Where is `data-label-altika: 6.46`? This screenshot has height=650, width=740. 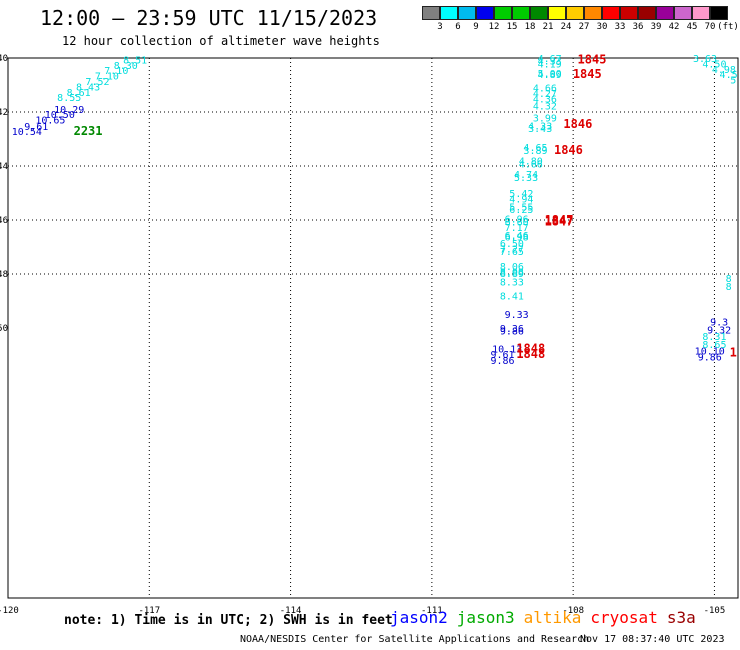
data-label-altika: 6.46 is located at coordinates (517, 236).